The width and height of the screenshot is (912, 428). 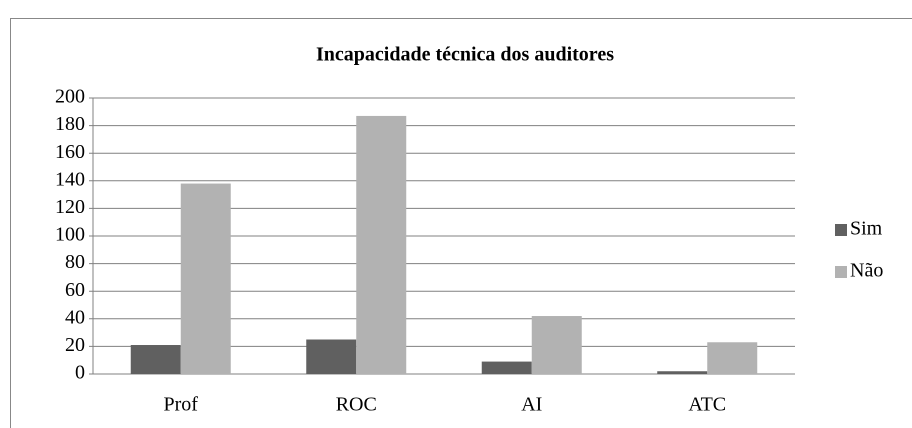 I want to click on chart-title: Incapacidade técnica dos auditores, so click(x=465, y=55).